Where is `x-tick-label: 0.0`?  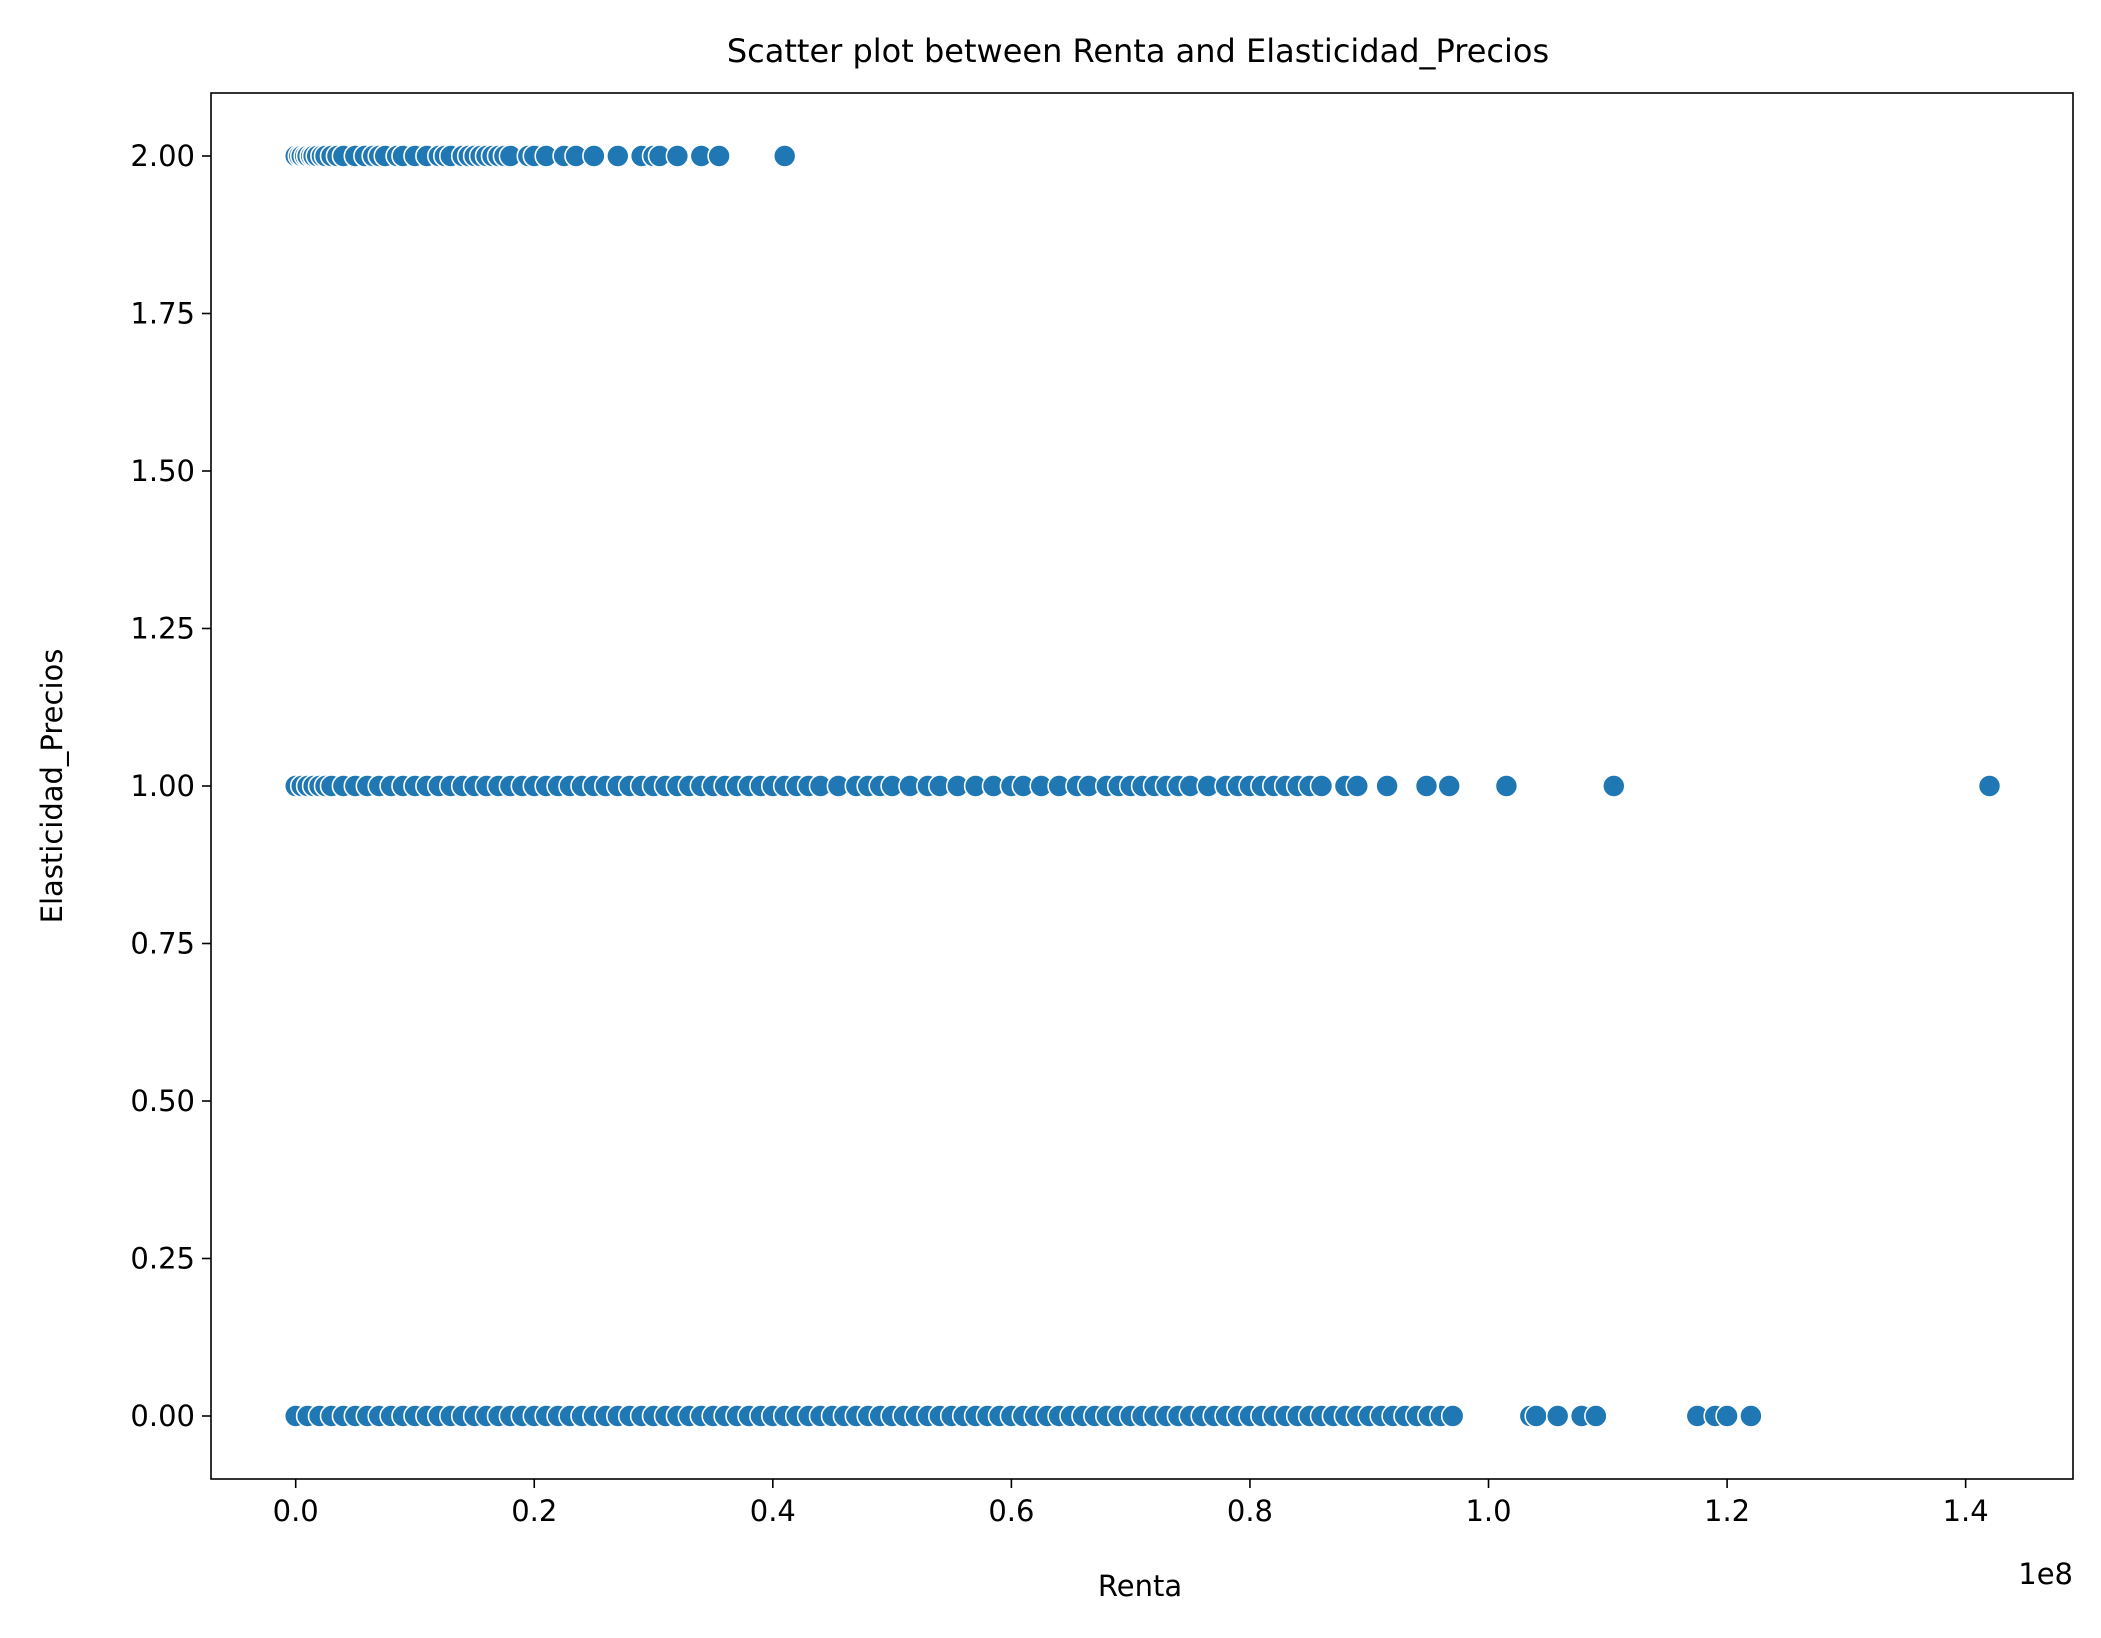
x-tick-label: 0.0 is located at coordinates (296, 1511).